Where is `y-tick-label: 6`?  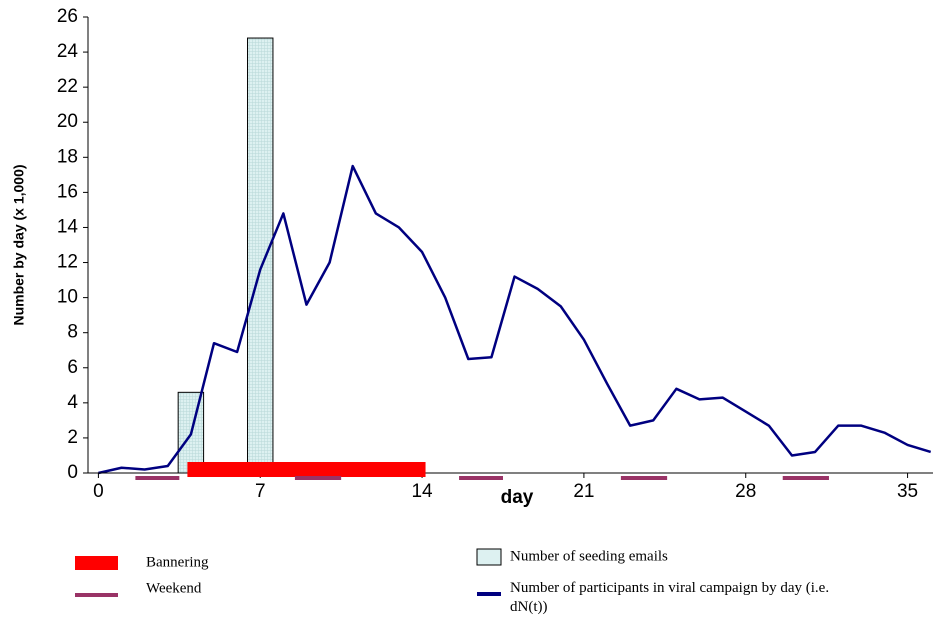 y-tick-label: 6 is located at coordinates (72, 367).